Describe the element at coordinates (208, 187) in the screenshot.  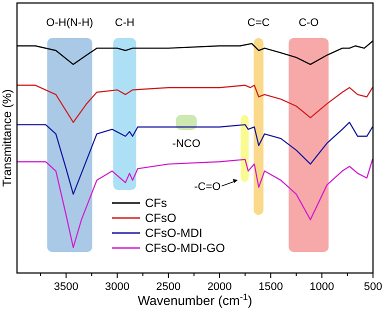
I see `band-label: -C=O` at that location.